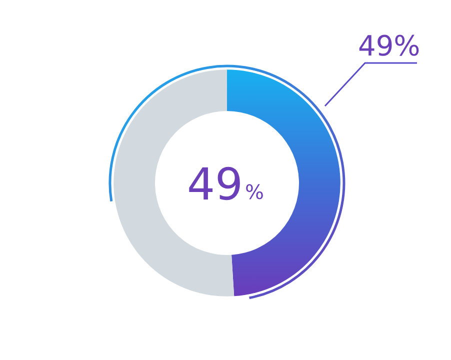 The image size is (451, 360). What do you see at coordinates (225, 185) in the screenshot?
I see `text: 49%` at bounding box center [225, 185].